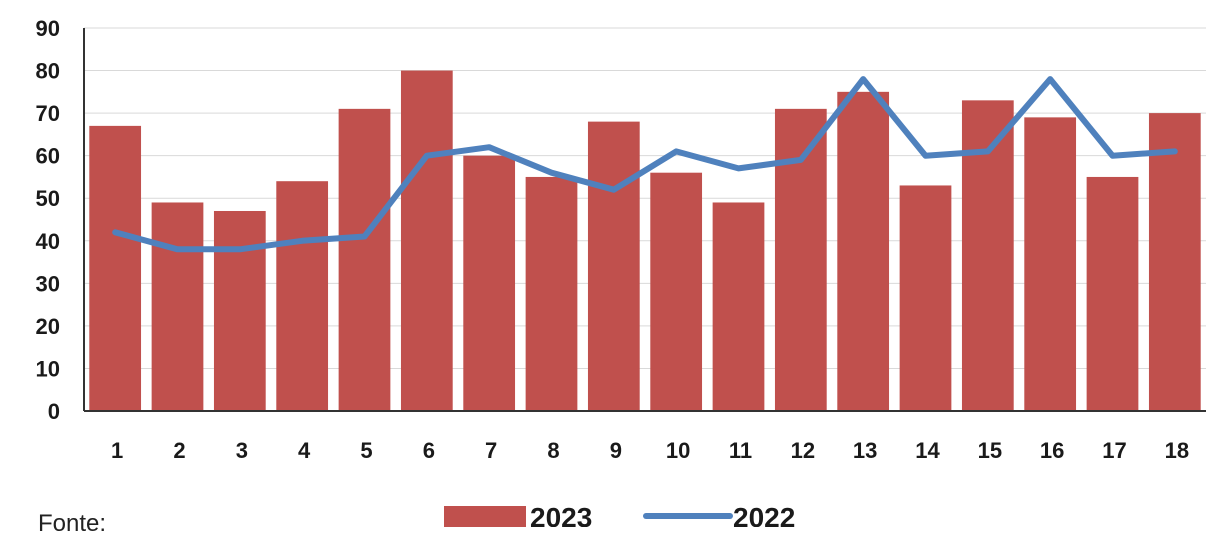 The height and width of the screenshot is (538, 1206). What do you see at coordinates (48, 283) in the screenshot?
I see `y-tick-label-30: 30` at bounding box center [48, 283].